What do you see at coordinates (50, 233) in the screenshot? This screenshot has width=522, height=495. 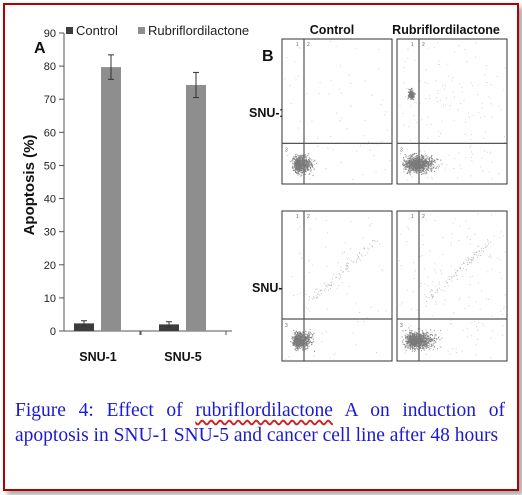 I see `y-tick-label: 30` at bounding box center [50, 233].